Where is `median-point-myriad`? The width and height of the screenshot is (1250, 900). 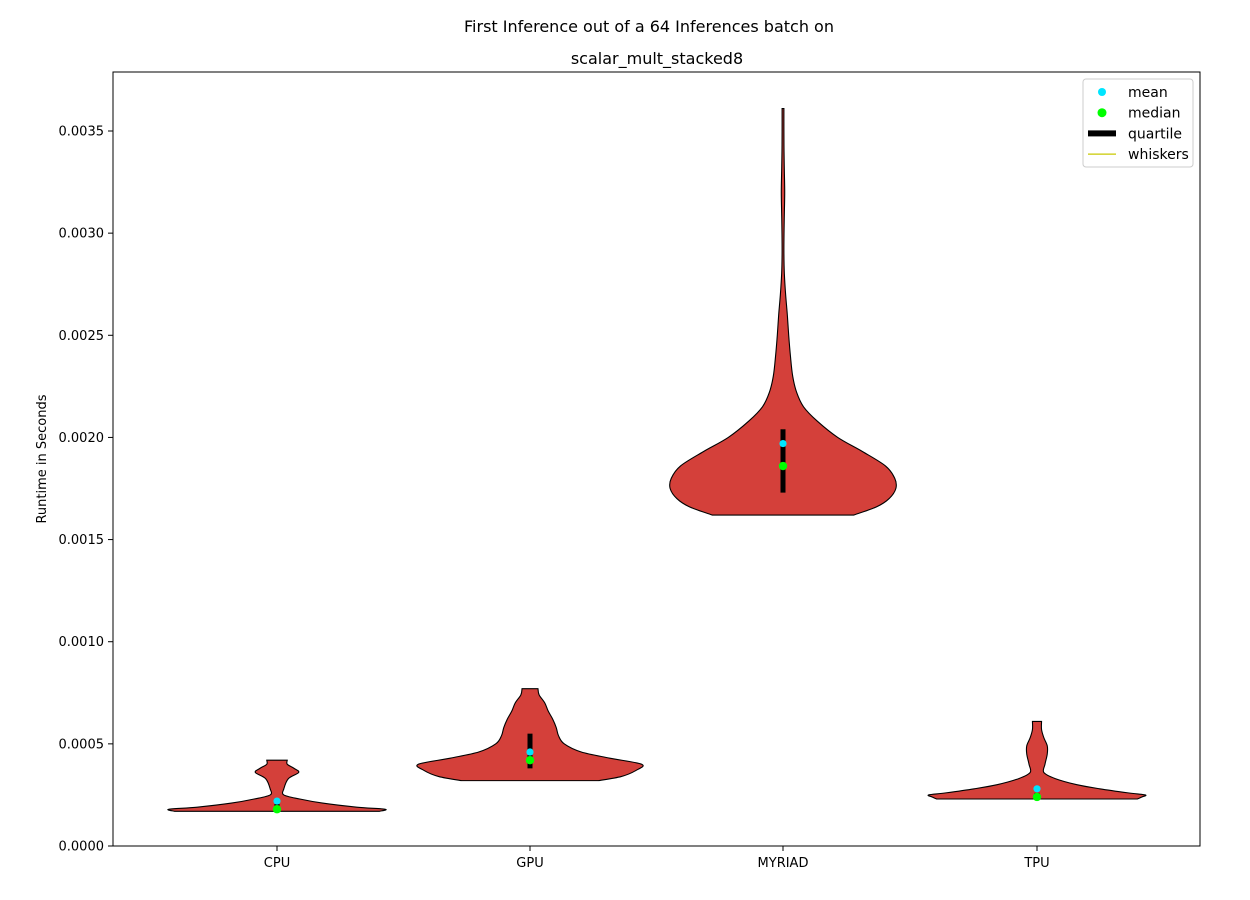 median-point-myriad is located at coordinates (783, 466).